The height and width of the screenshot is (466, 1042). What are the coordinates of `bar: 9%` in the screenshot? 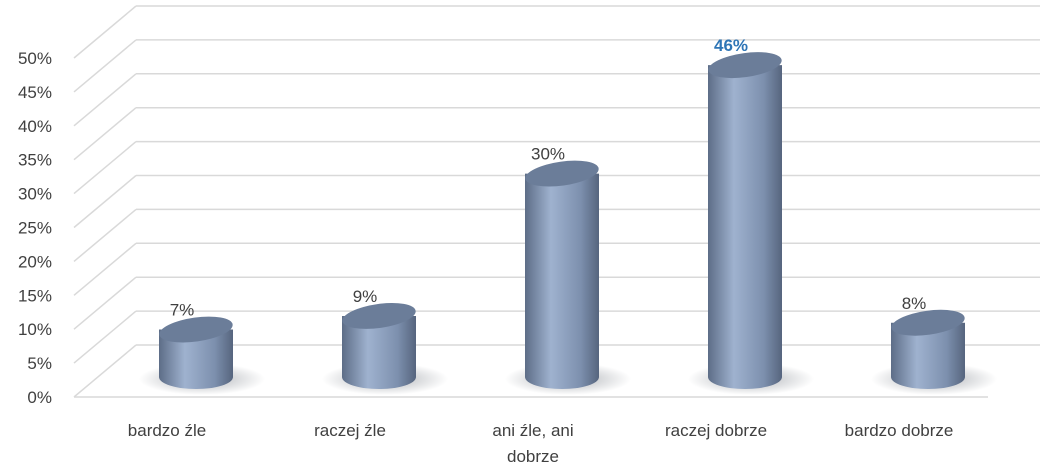 It's located at (385, 341).